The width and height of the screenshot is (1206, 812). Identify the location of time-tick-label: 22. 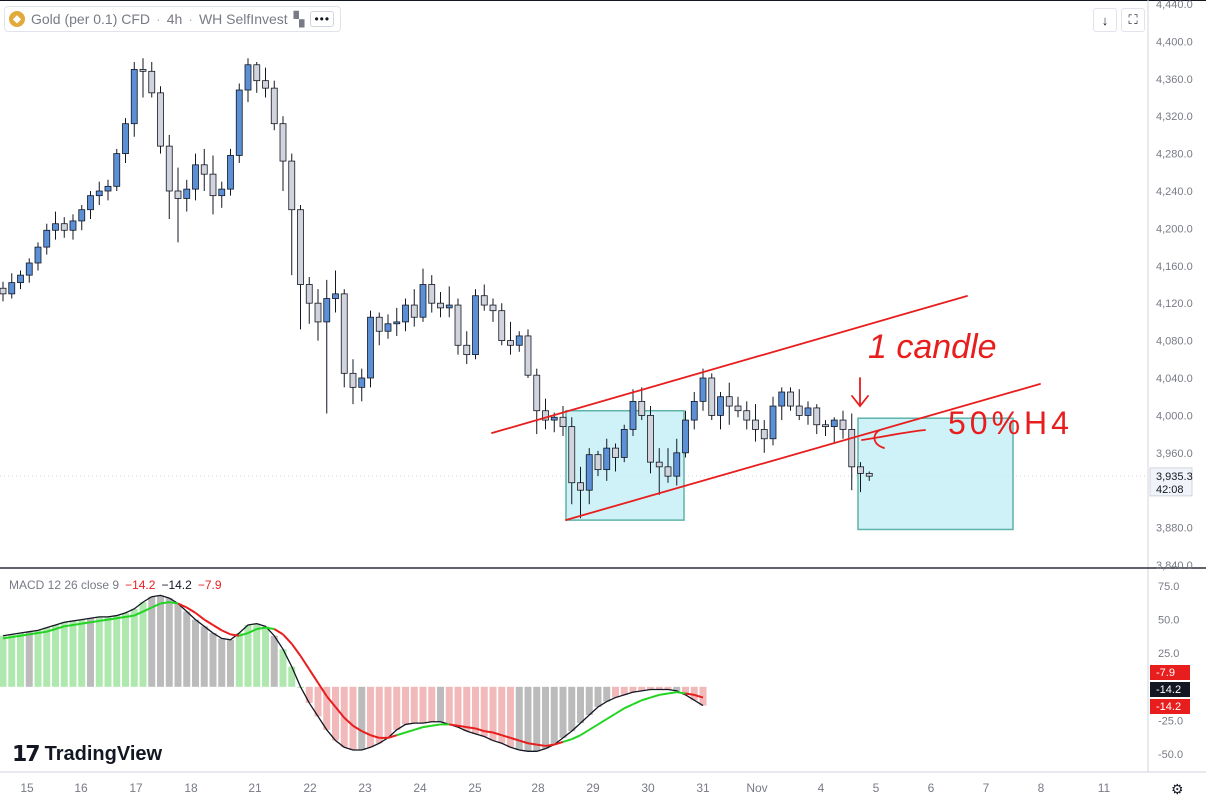
(310, 788).